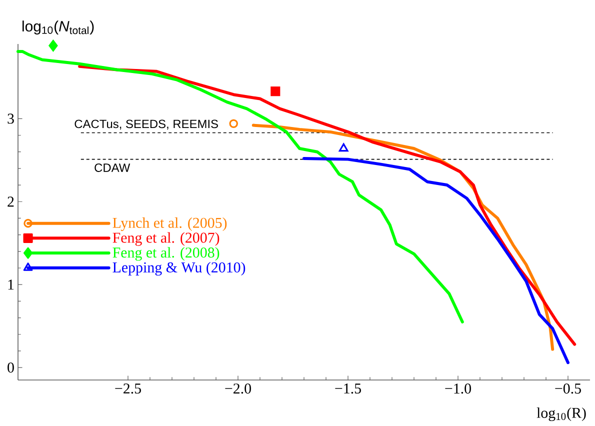 The image size is (595, 426). I want to click on text: Lynch et al. (2005), so click(169, 224).